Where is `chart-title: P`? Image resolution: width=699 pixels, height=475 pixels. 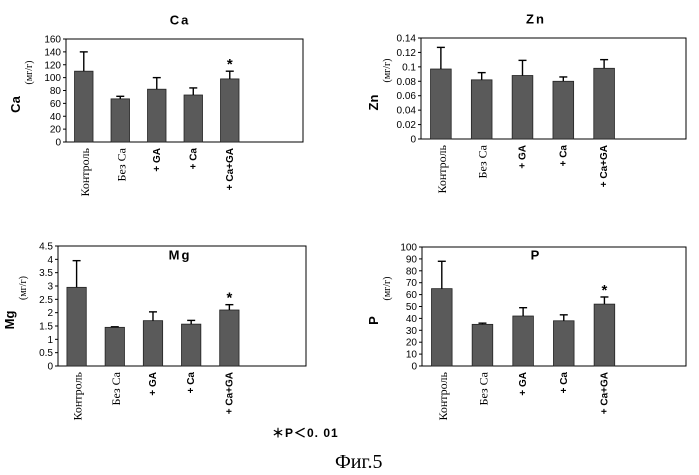
chart-title: P is located at coordinates (536, 255).